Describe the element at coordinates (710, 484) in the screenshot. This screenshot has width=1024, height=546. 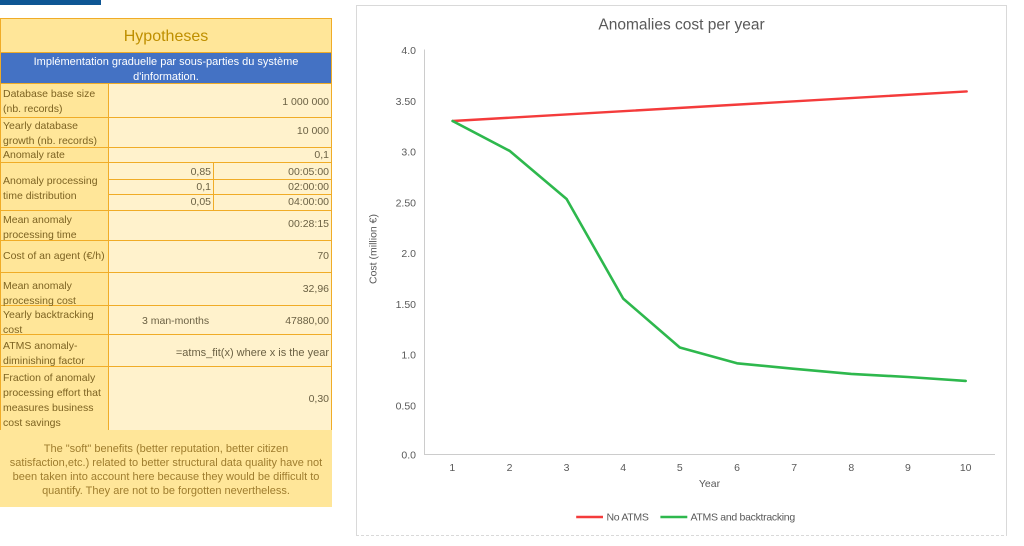
I see `svg-text: Year` at that location.